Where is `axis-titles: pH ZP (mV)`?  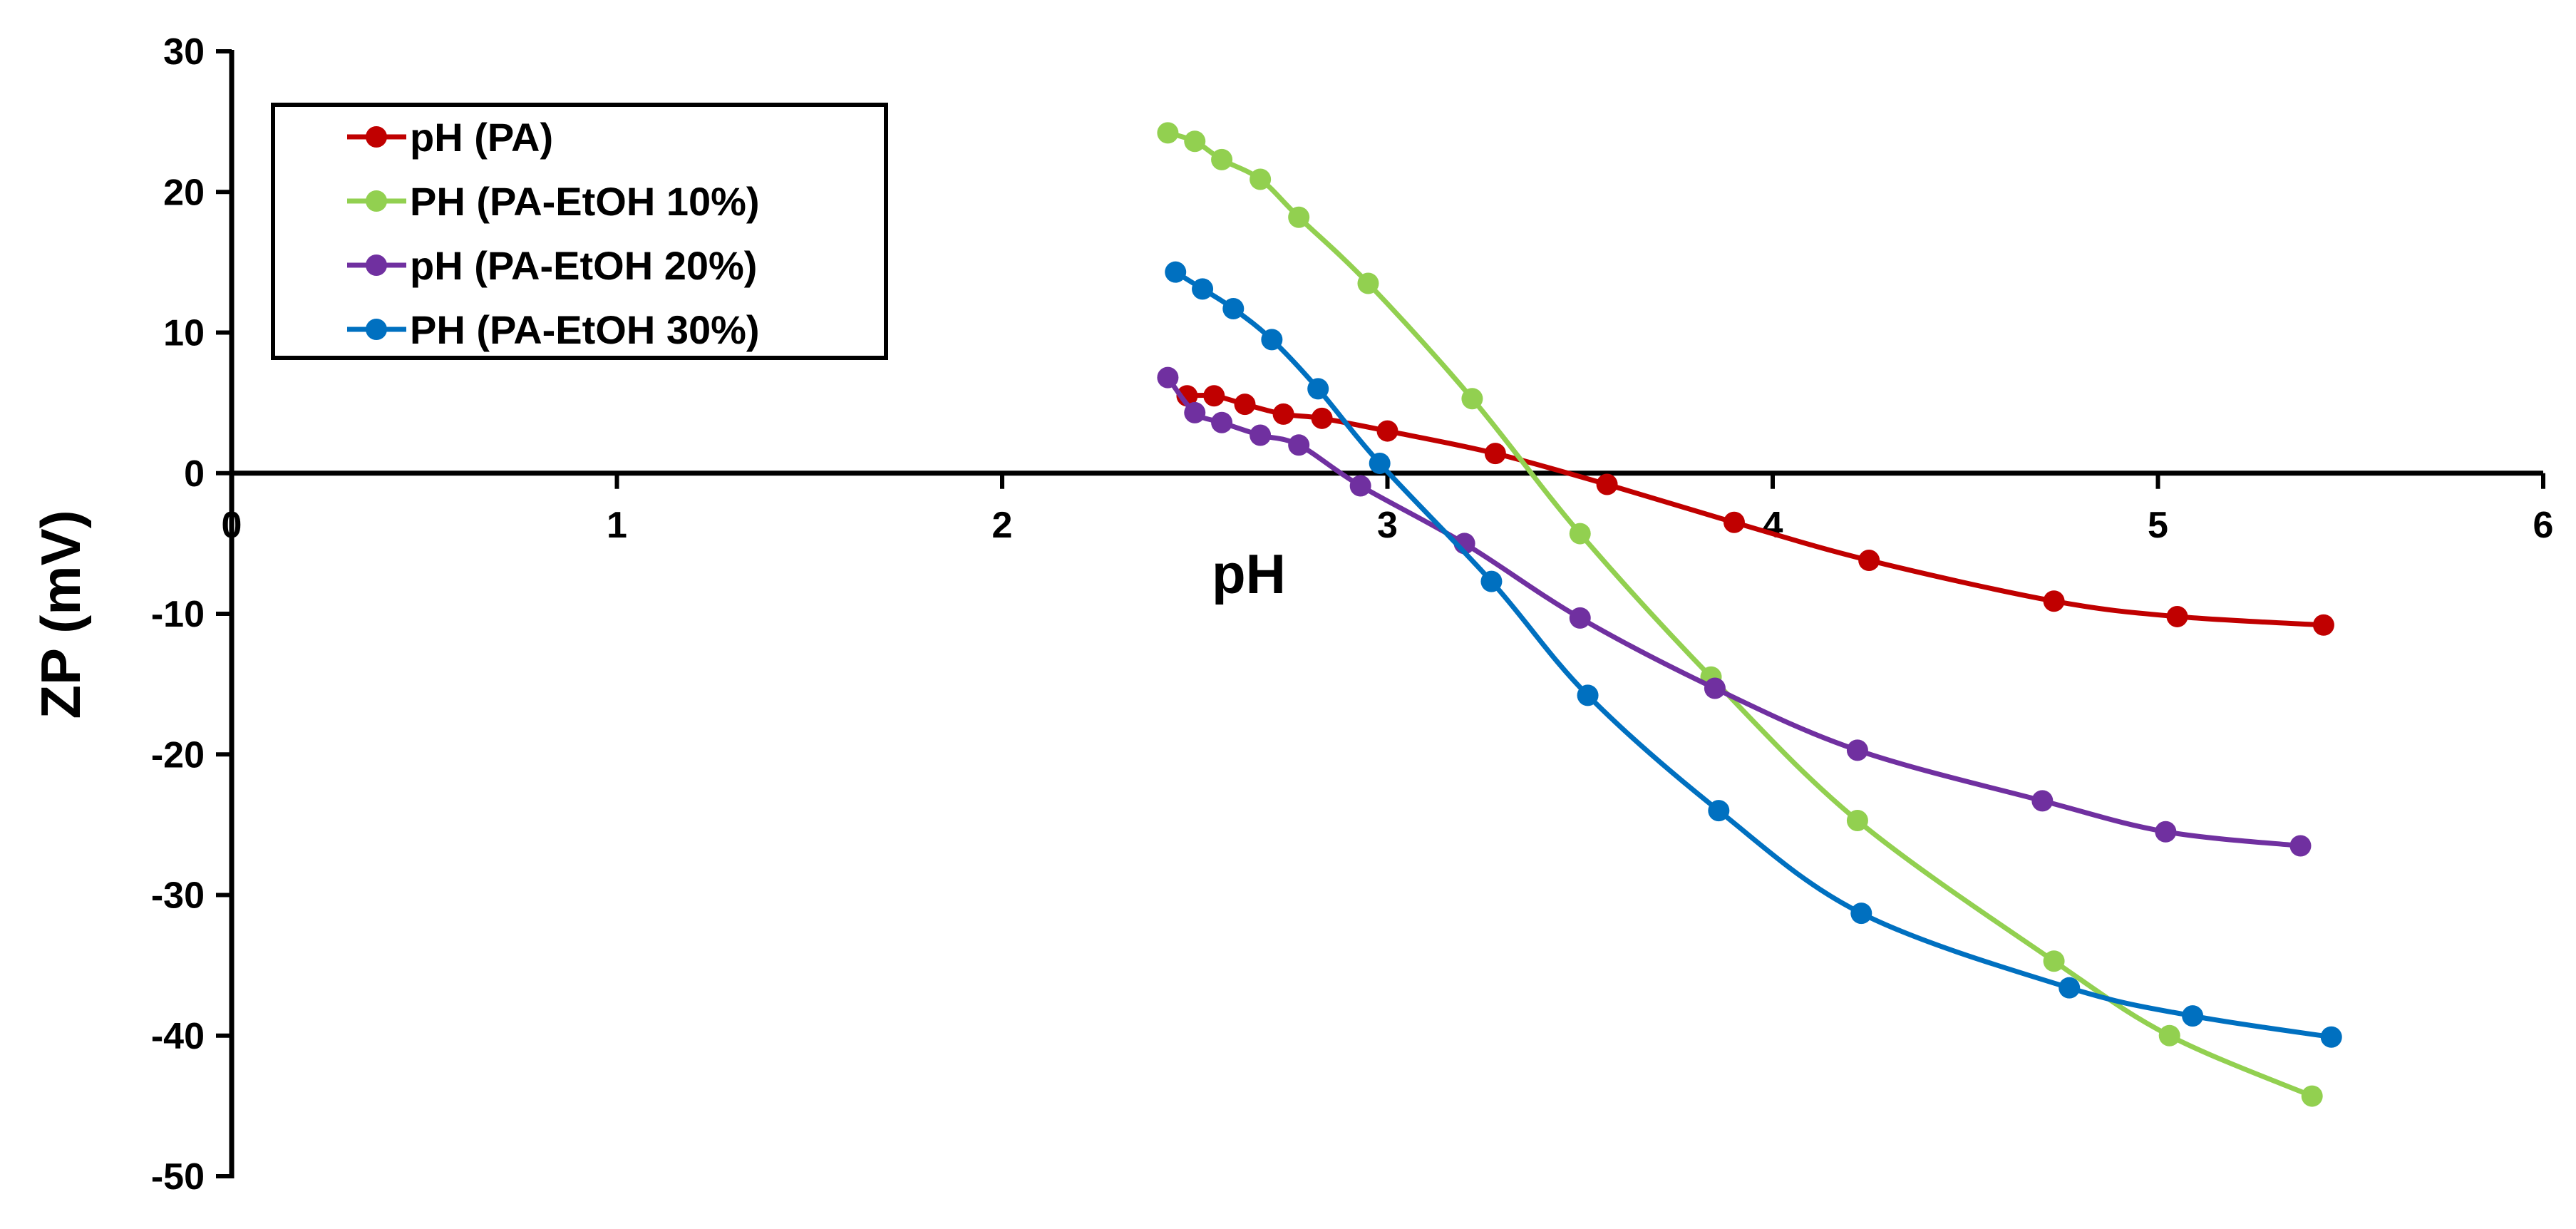 axis-titles: pH ZP (mV) is located at coordinates (657, 614).